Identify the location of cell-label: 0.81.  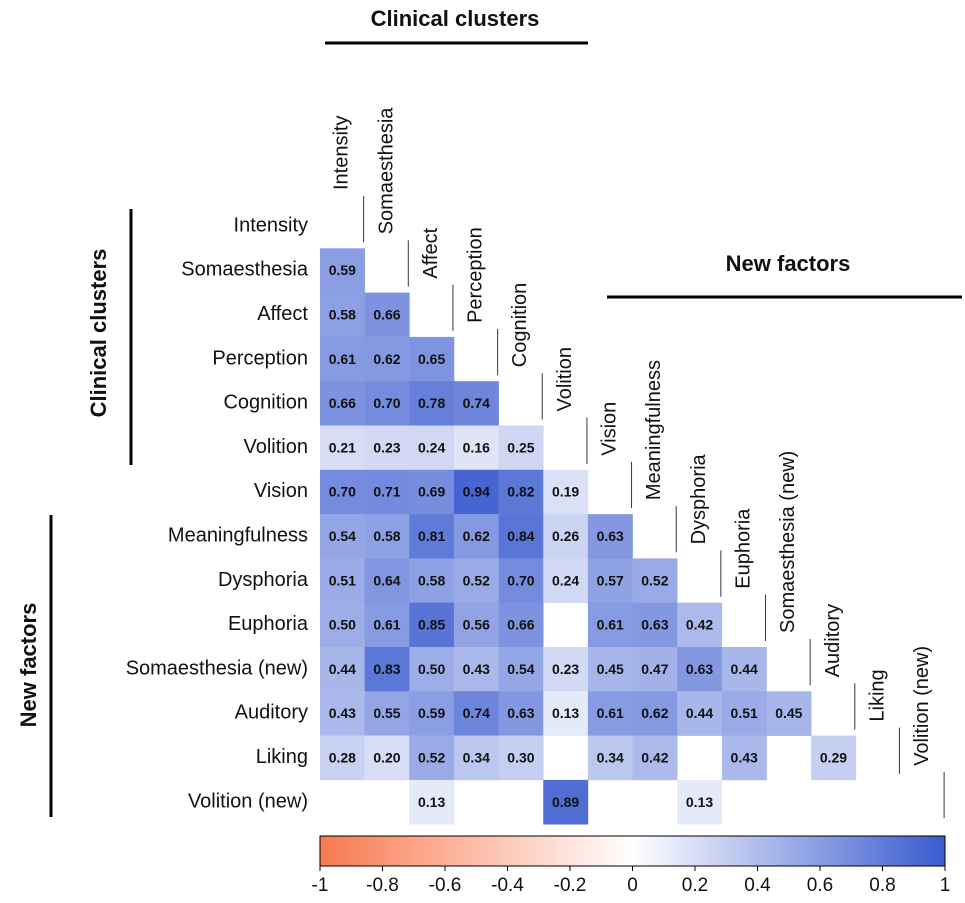
(431, 536).